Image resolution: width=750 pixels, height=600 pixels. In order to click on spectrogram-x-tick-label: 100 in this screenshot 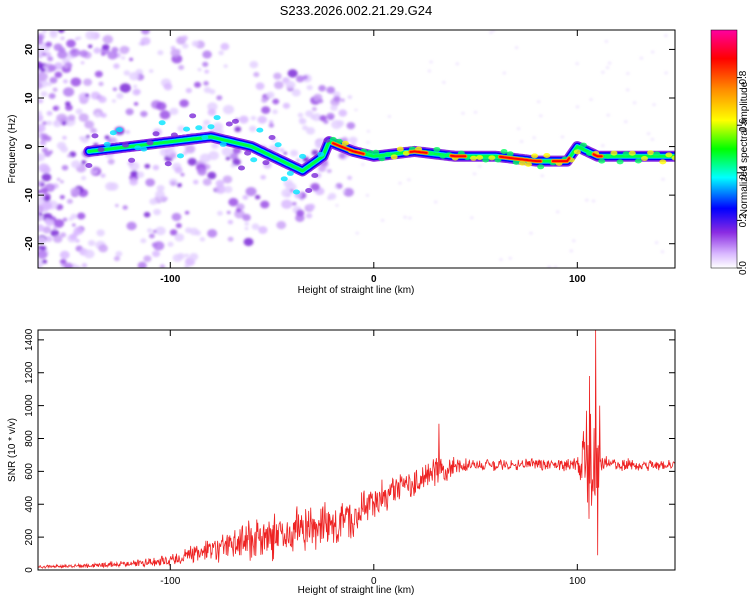, I will do `click(577, 279)`.